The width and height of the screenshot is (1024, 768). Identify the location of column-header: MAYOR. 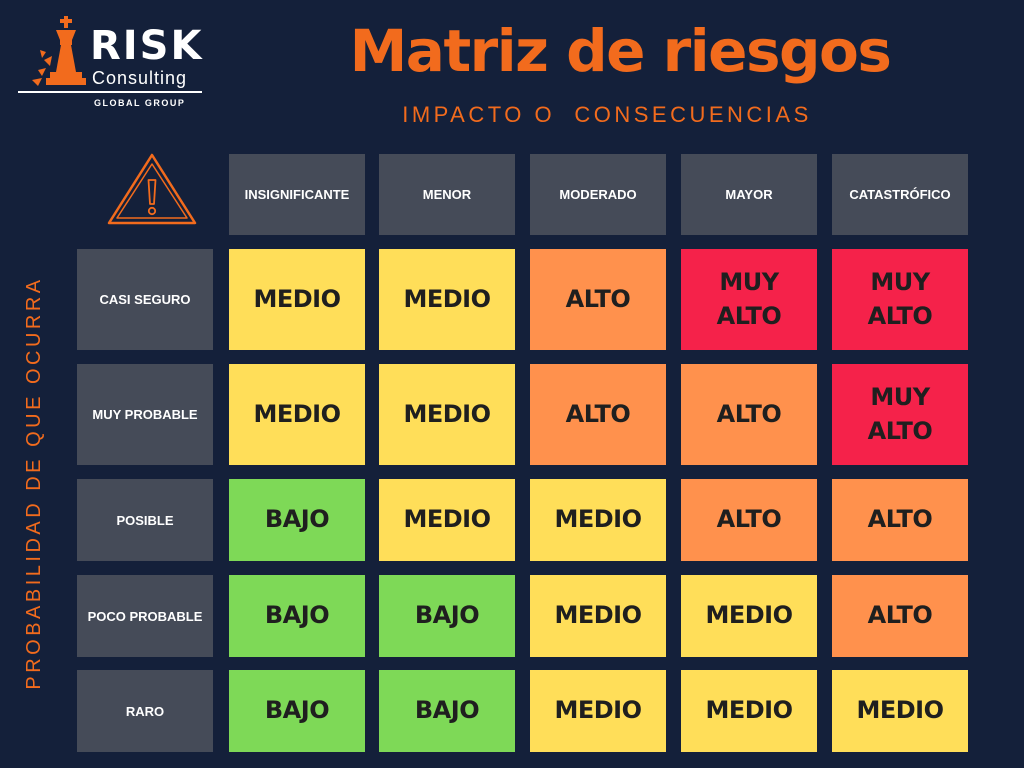
(749, 194).